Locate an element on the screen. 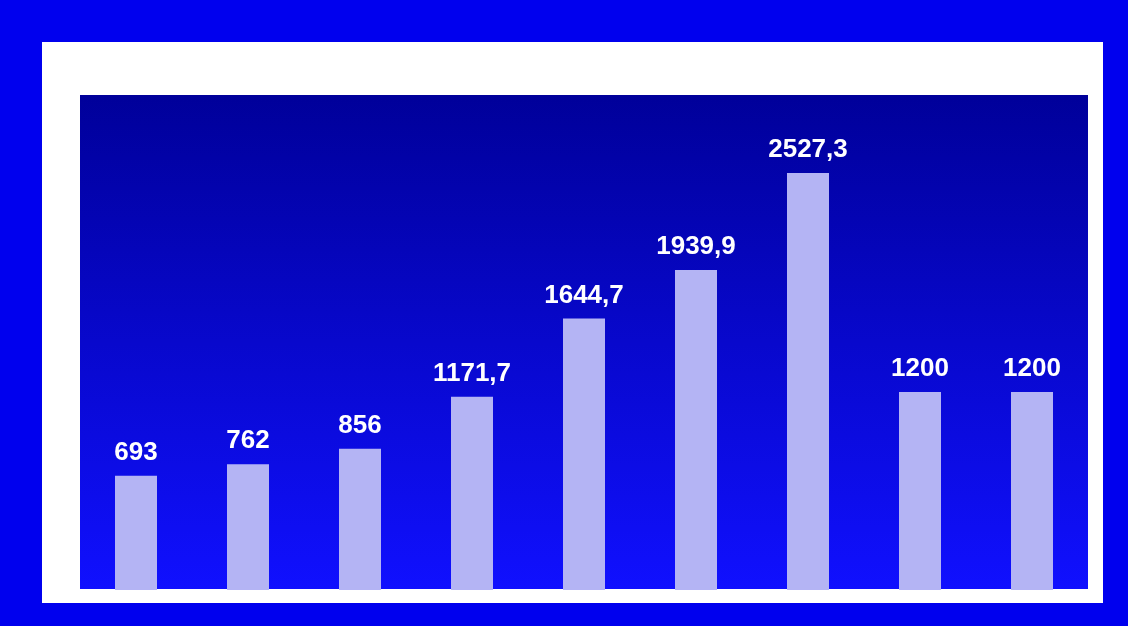 The width and height of the screenshot is (1128, 626). data-label: 1171,7 is located at coordinates (472, 371).